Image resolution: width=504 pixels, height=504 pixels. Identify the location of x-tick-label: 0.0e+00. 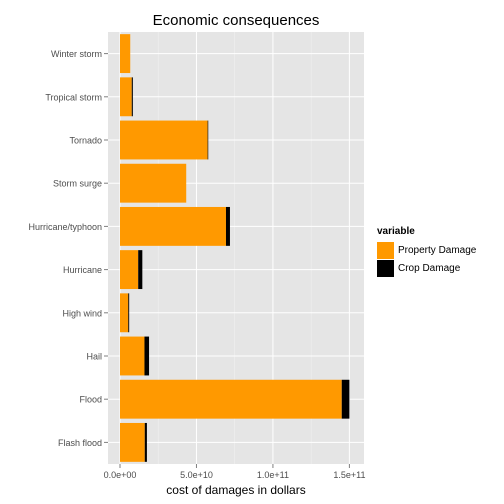
(120, 475).